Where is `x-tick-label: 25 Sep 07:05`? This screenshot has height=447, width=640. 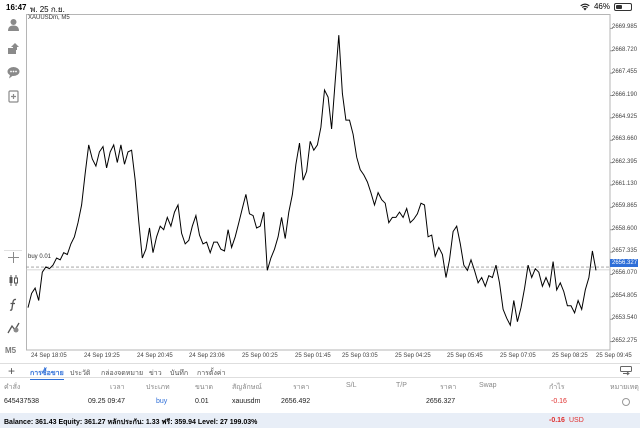
x-tick-label: 25 Sep 07:05 is located at coordinates (518, 356).